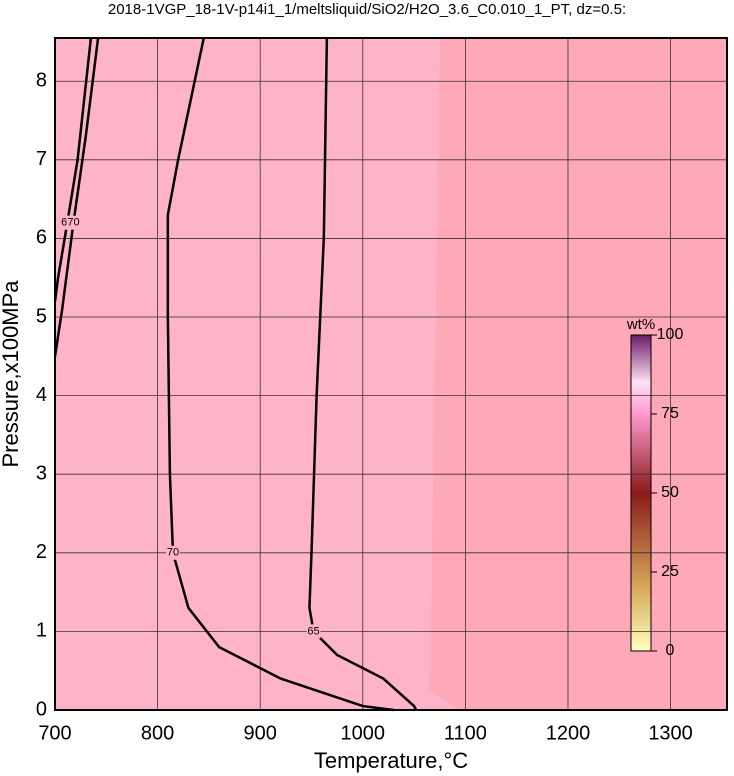  Describe the element at coordinates (670, 571) in the screenshot. I see `colorbar-tick-label: 25` at that location.